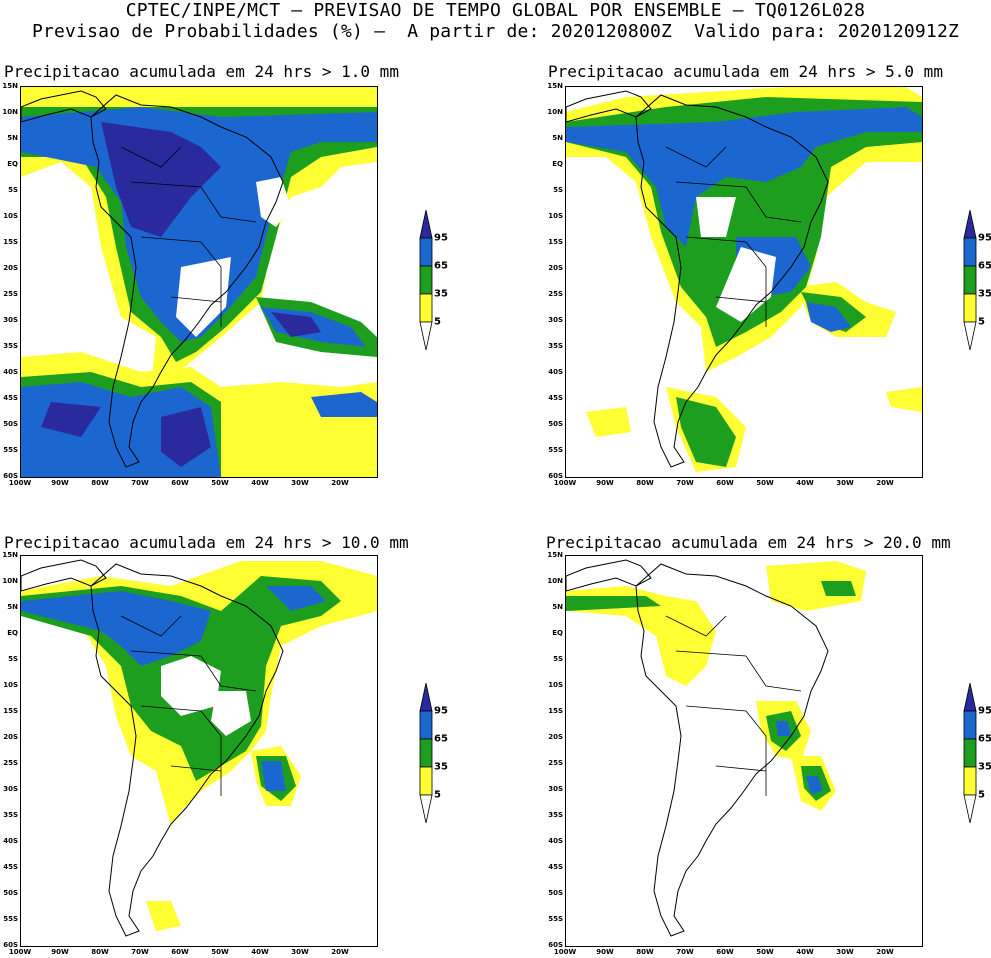 The height and width of the screenshot is (958, 991). Describe the element at coordinates (192, 953) in the screenshot. I see `longitude-labels: 100W 90W 80W 70W 60W 50W 40W 30W 20W` at that location.